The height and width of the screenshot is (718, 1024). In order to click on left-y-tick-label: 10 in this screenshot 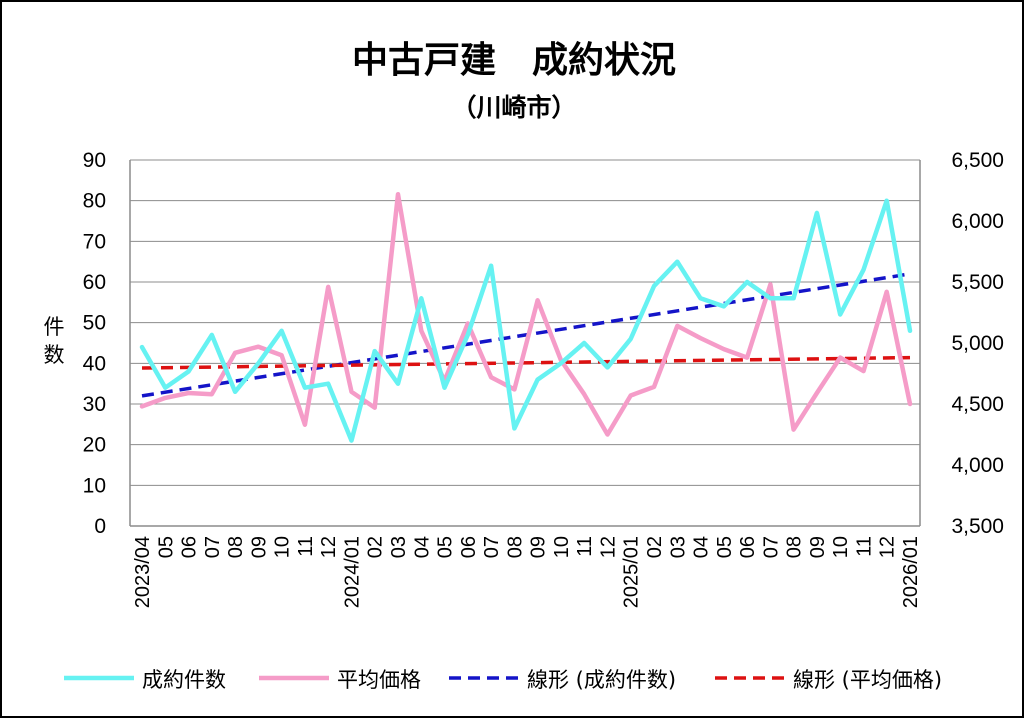, I will do `click(94, 485)`.